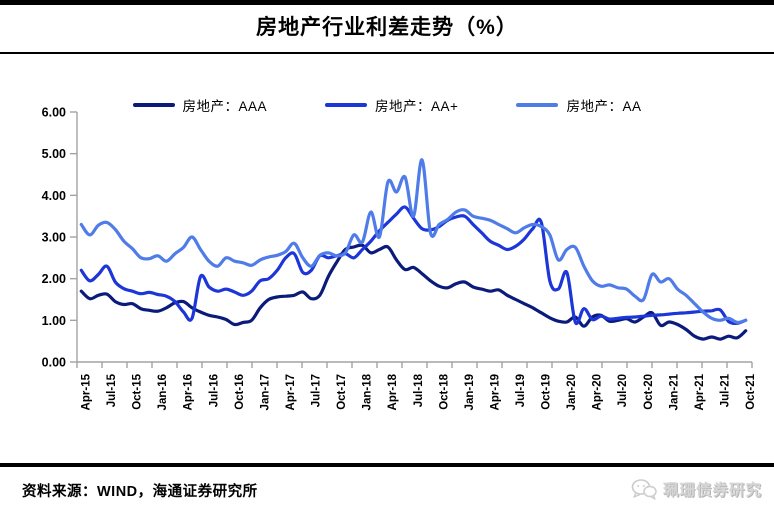 This screenshot has width=774, height=525. Describe the element at coordinates (54, 363) in the screenshot. I see `svg-text: 0.00` at that location.